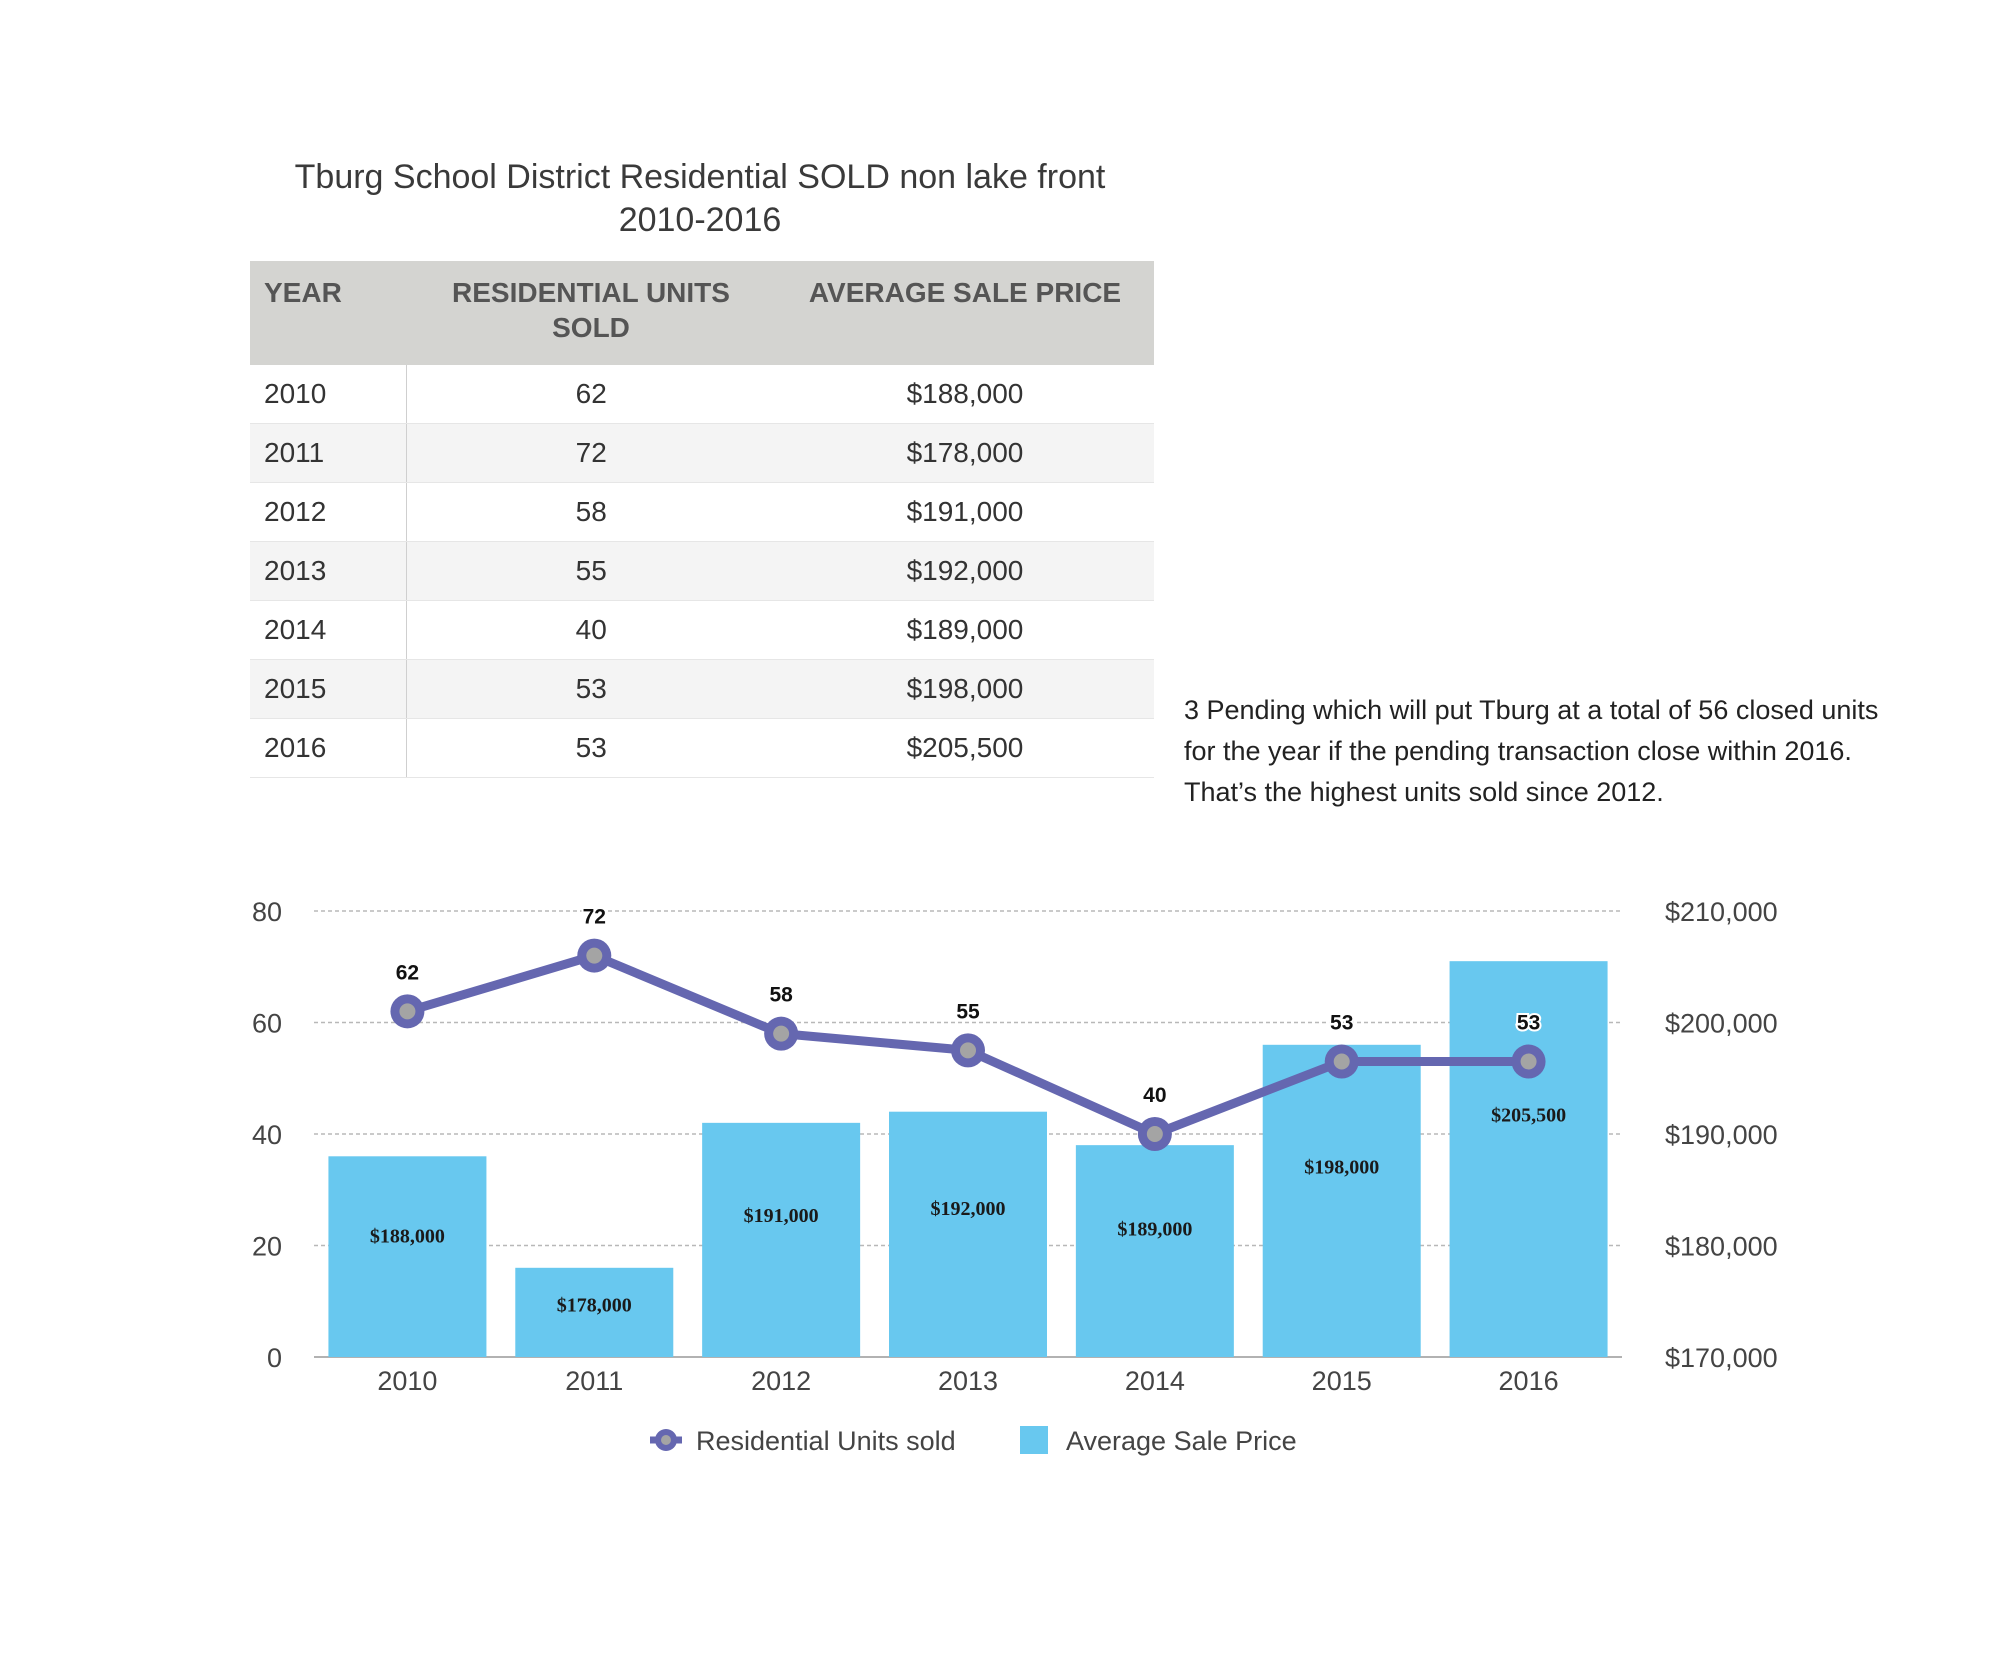 This screenshot has height=1658, width=2005. I want to click on price-bar-label: $192,000, so click(968, 1209).